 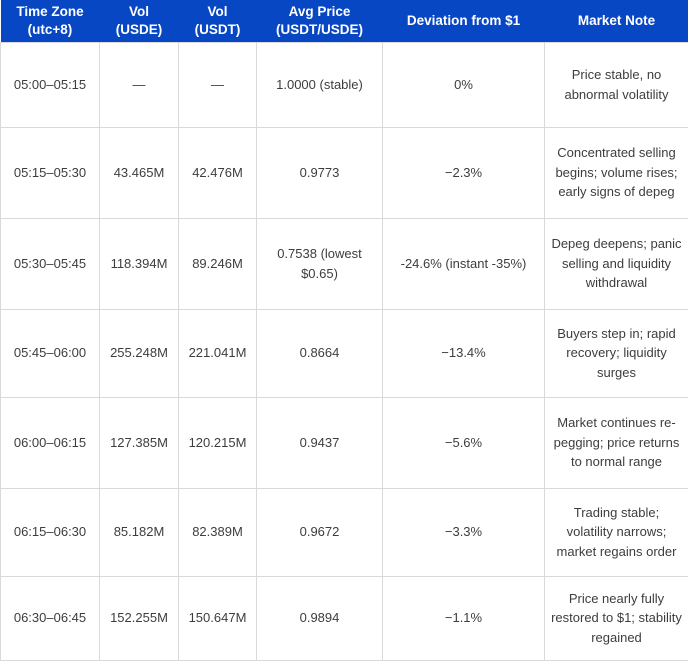 I want to click on header-label-line1: Market Note, so click(x=616, y=20).